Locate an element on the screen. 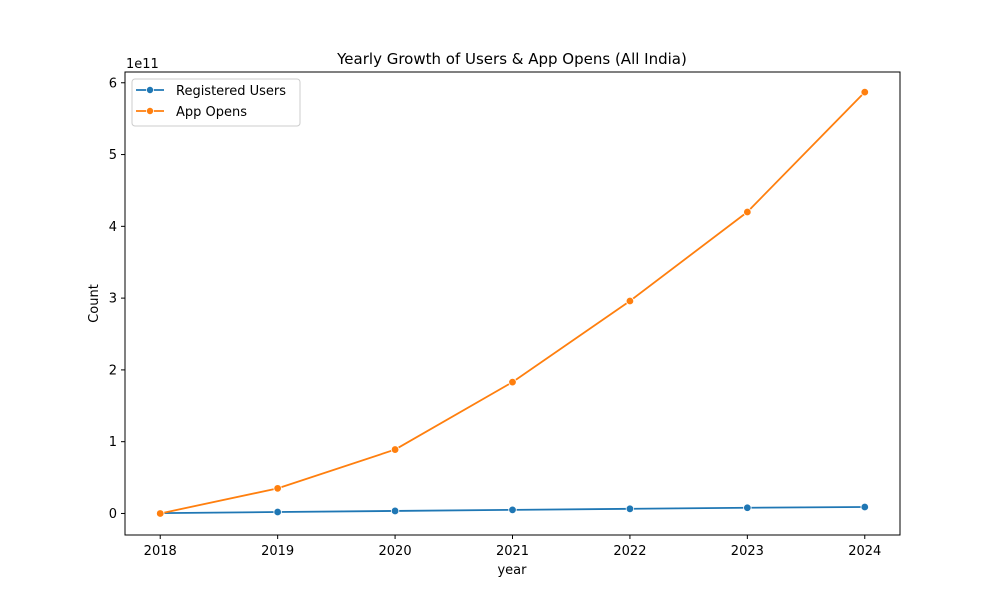 The image size is (1000, 600). legend: Registered Users App Opens is located at coordinates (216, 102).